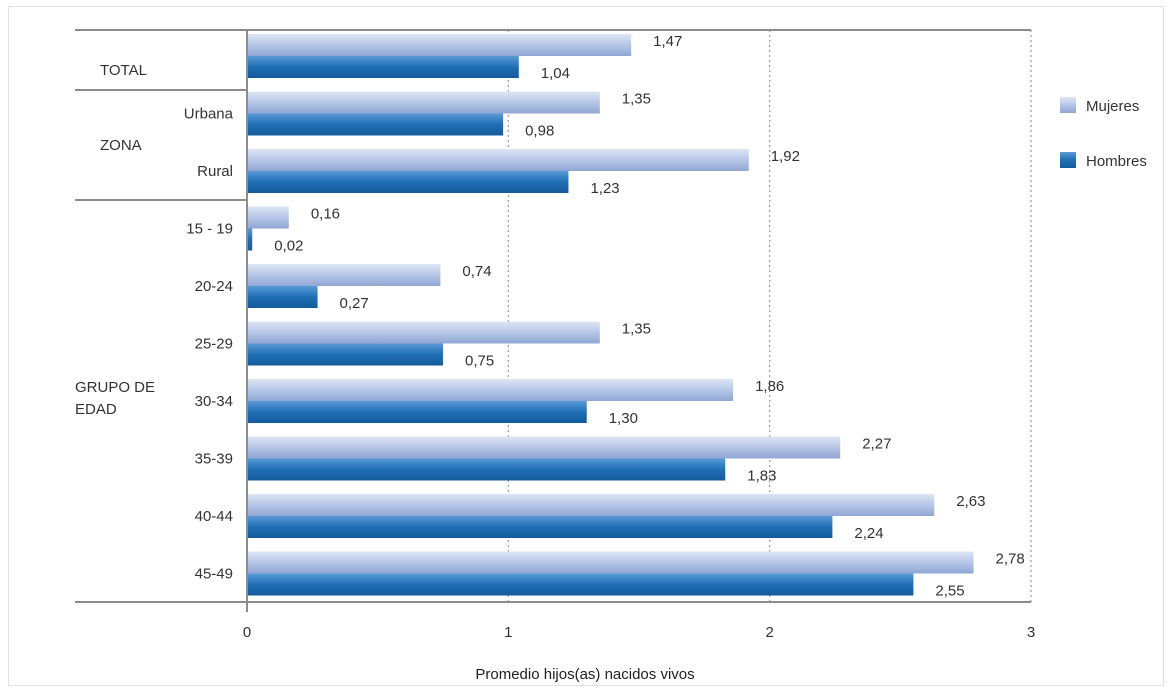 The image size is (1170, 690). I want to click on data-label: 0,27, so click(354, 303).